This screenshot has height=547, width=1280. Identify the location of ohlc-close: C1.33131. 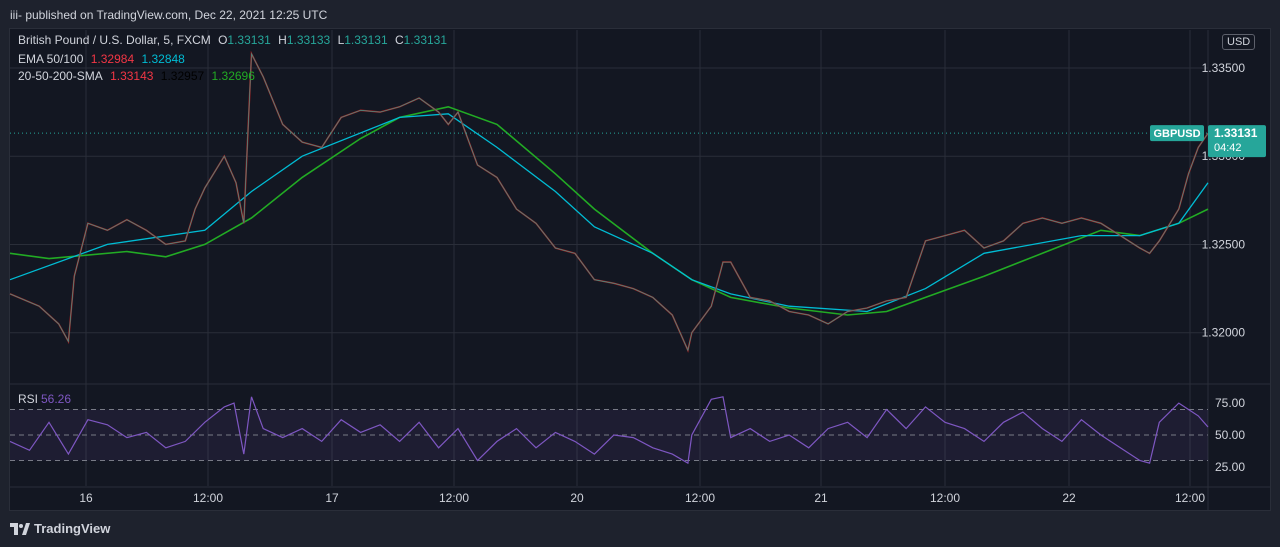
(421, 40).